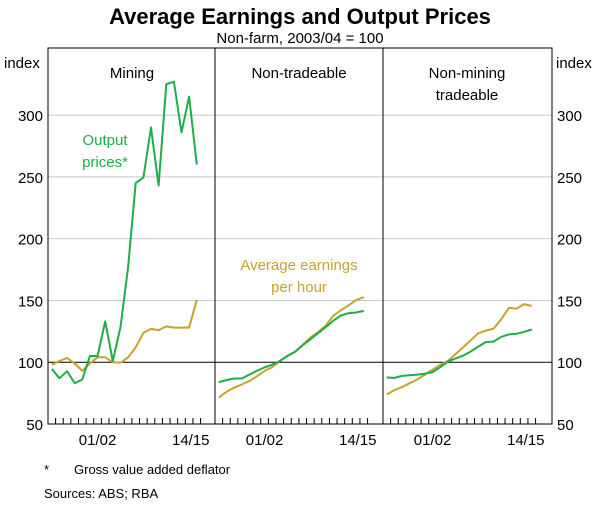 The height and width of the screenshot is (508, 600). What do you see at coordinates (467, 84) in the screenshot?
I see `panel-title-non-mining-tradeable: Non-mining tradeable` at bounding box center [467, 84].